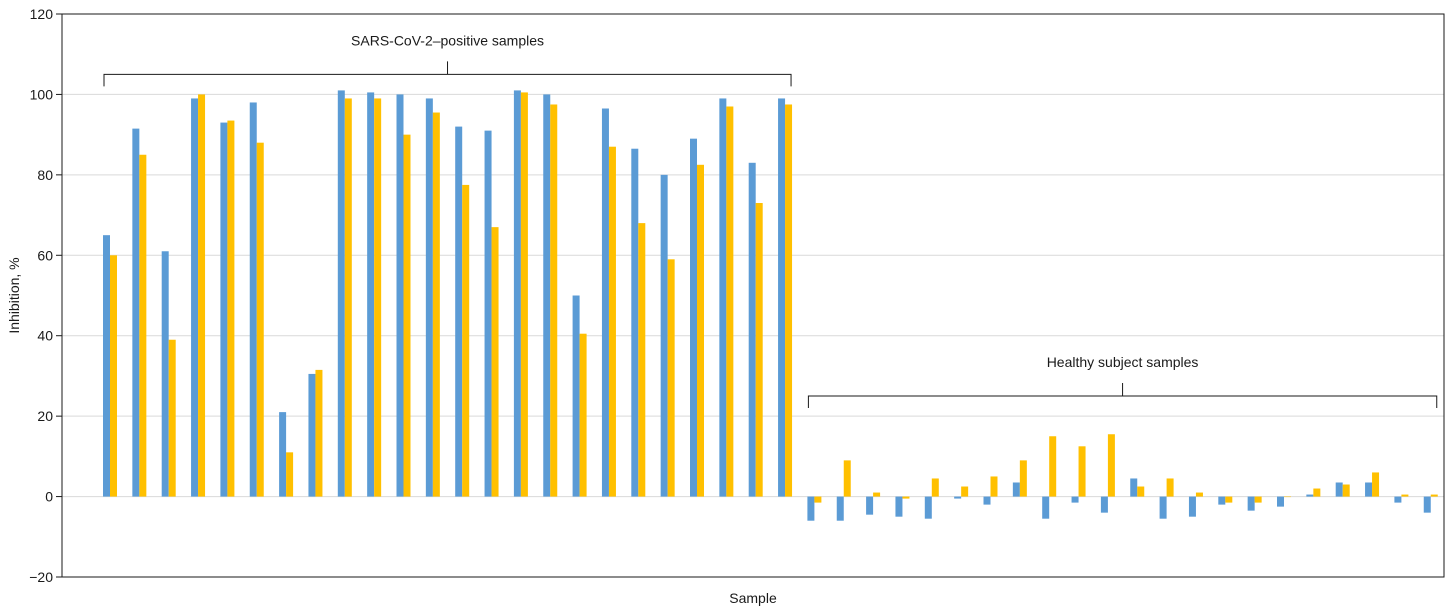 The width and height of the screenshot is (1450, 609). What do you see at coordinates (49, 497) in the screenshot?
I see `y-tick-label: 0` at bounding box center [49, 497].